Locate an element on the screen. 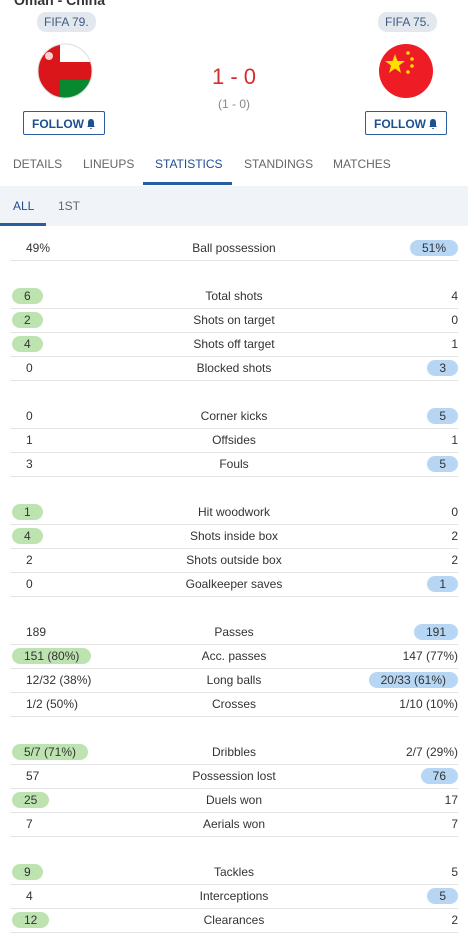 The height and width of the screenshot is (933, 468). away-value: 20/33 (61%) is located at coordinates (413, 680).